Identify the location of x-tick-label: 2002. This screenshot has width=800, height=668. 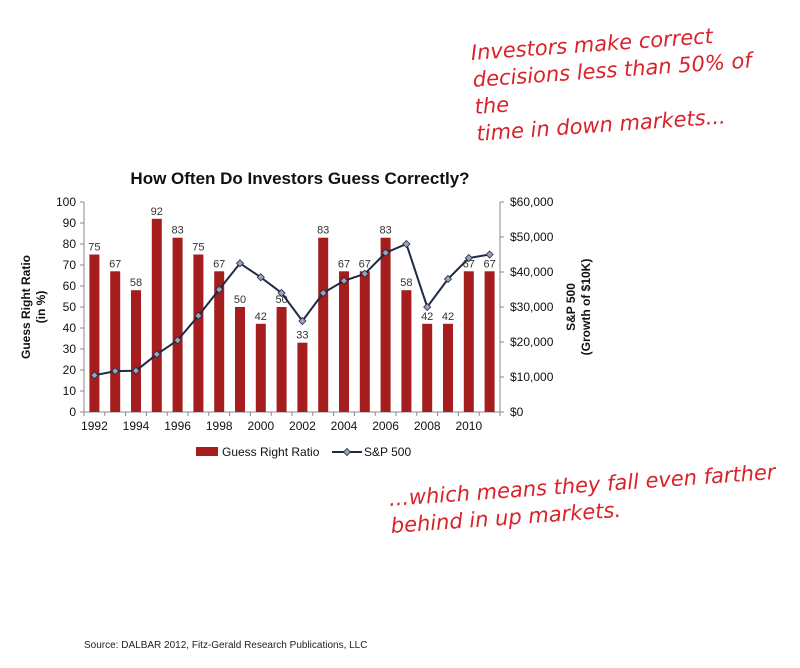
(302, 426).